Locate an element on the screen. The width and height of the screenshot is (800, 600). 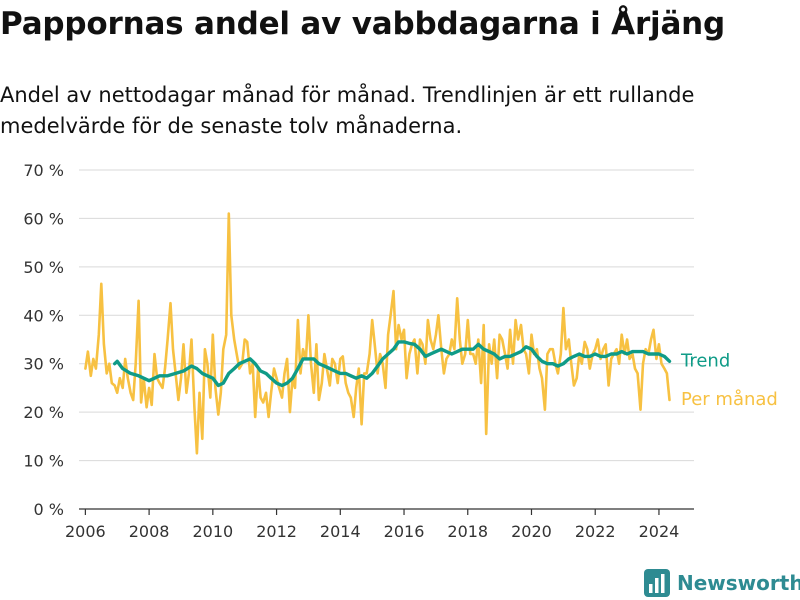
x-axis: 2006 2008 2010 2012 2014 2016 2018 2020 2022 2024 is located at coordinates (379, 524).